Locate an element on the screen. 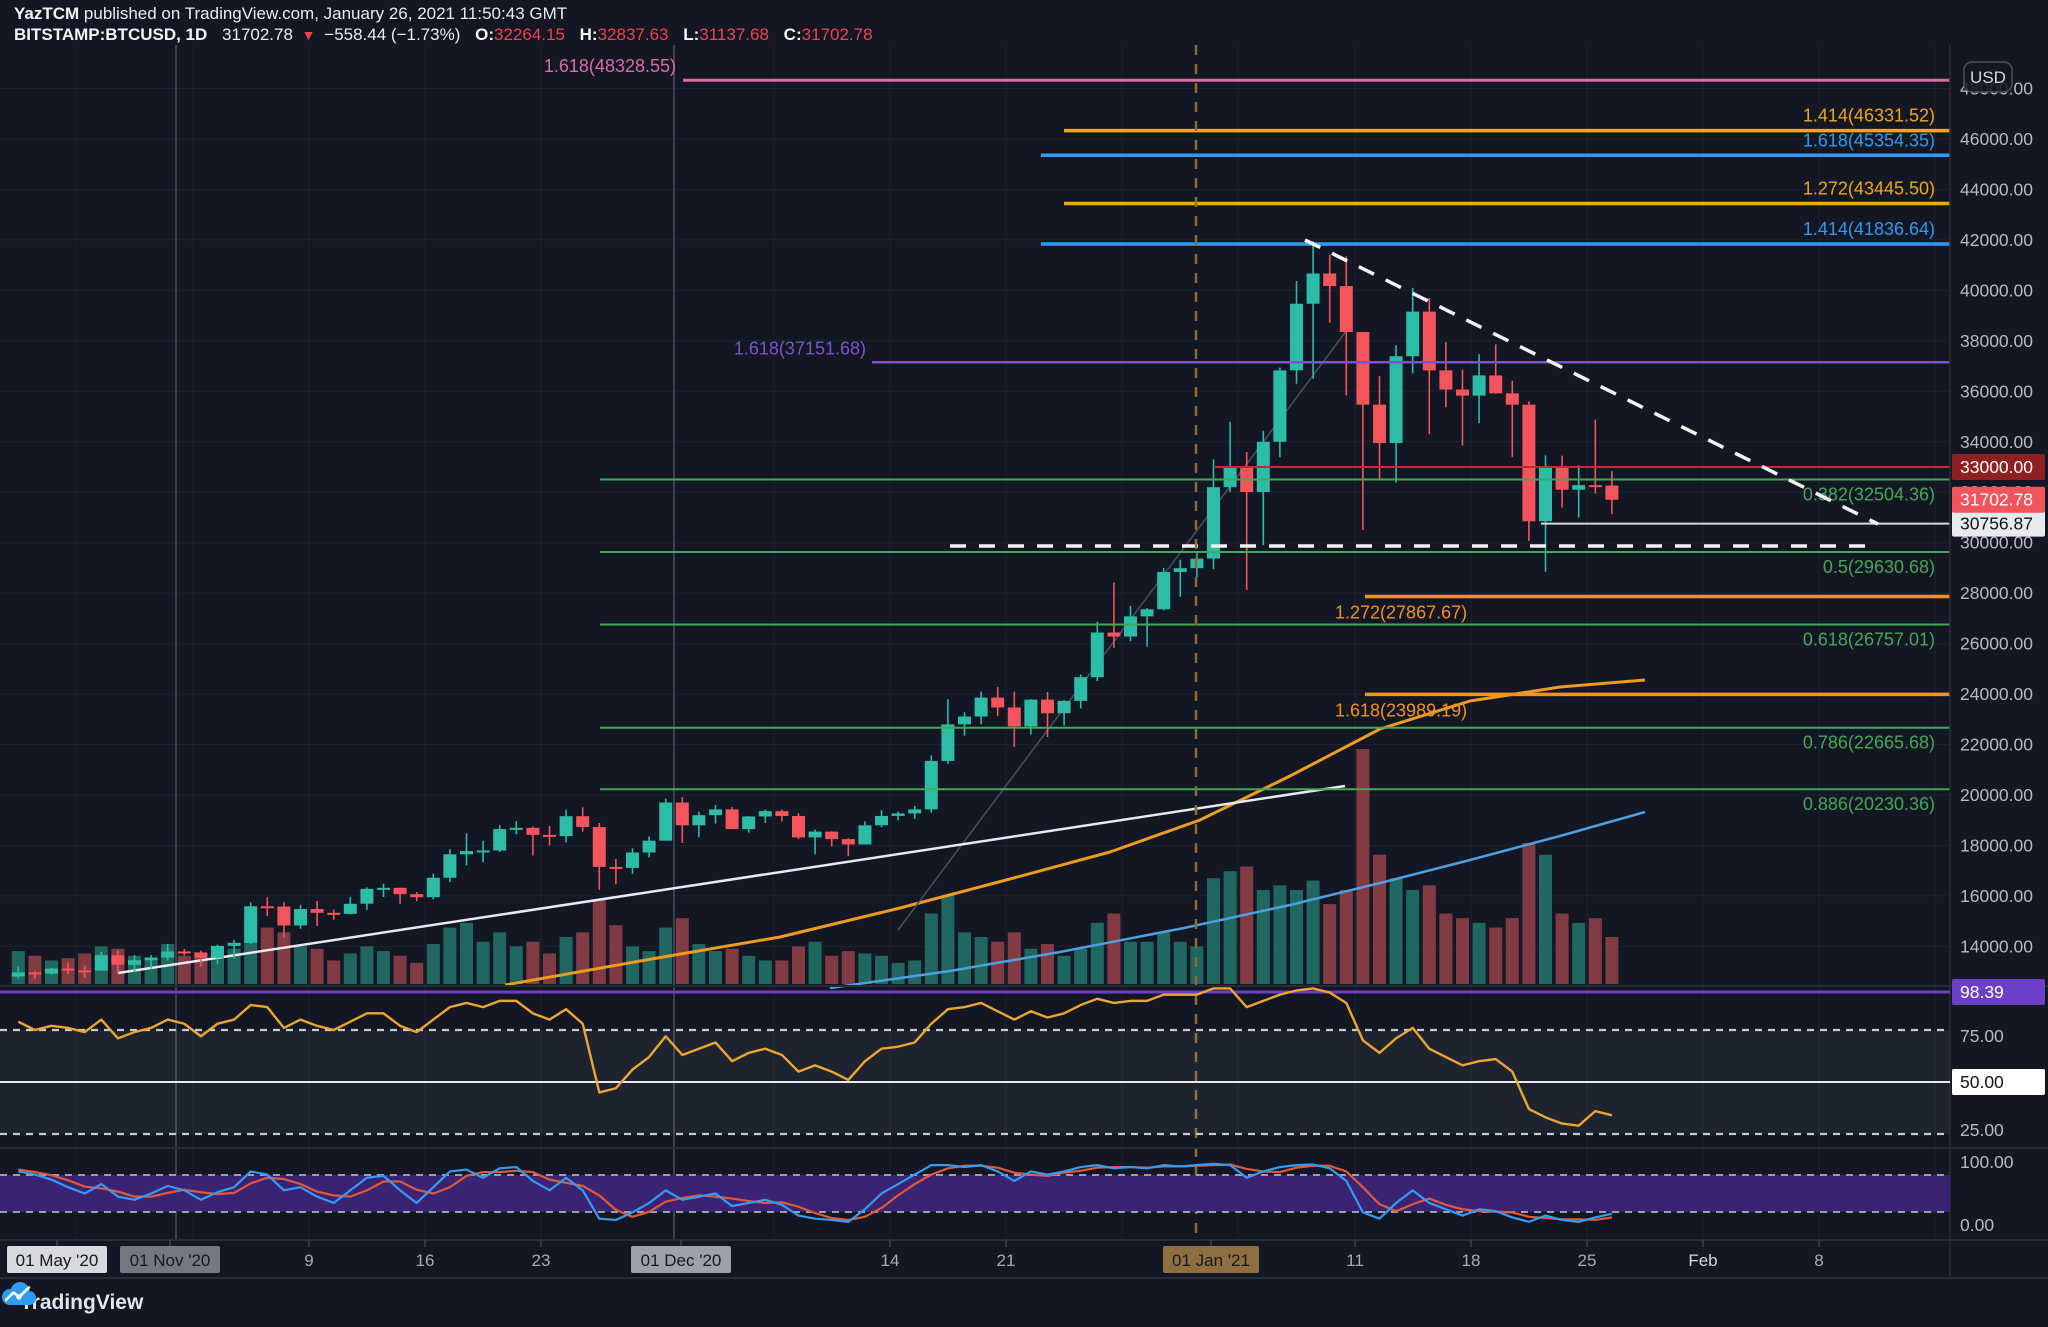 The image size is (2048, 1327). svg-text: 0.886(20230.36) is located at coordinates (1869, 804).